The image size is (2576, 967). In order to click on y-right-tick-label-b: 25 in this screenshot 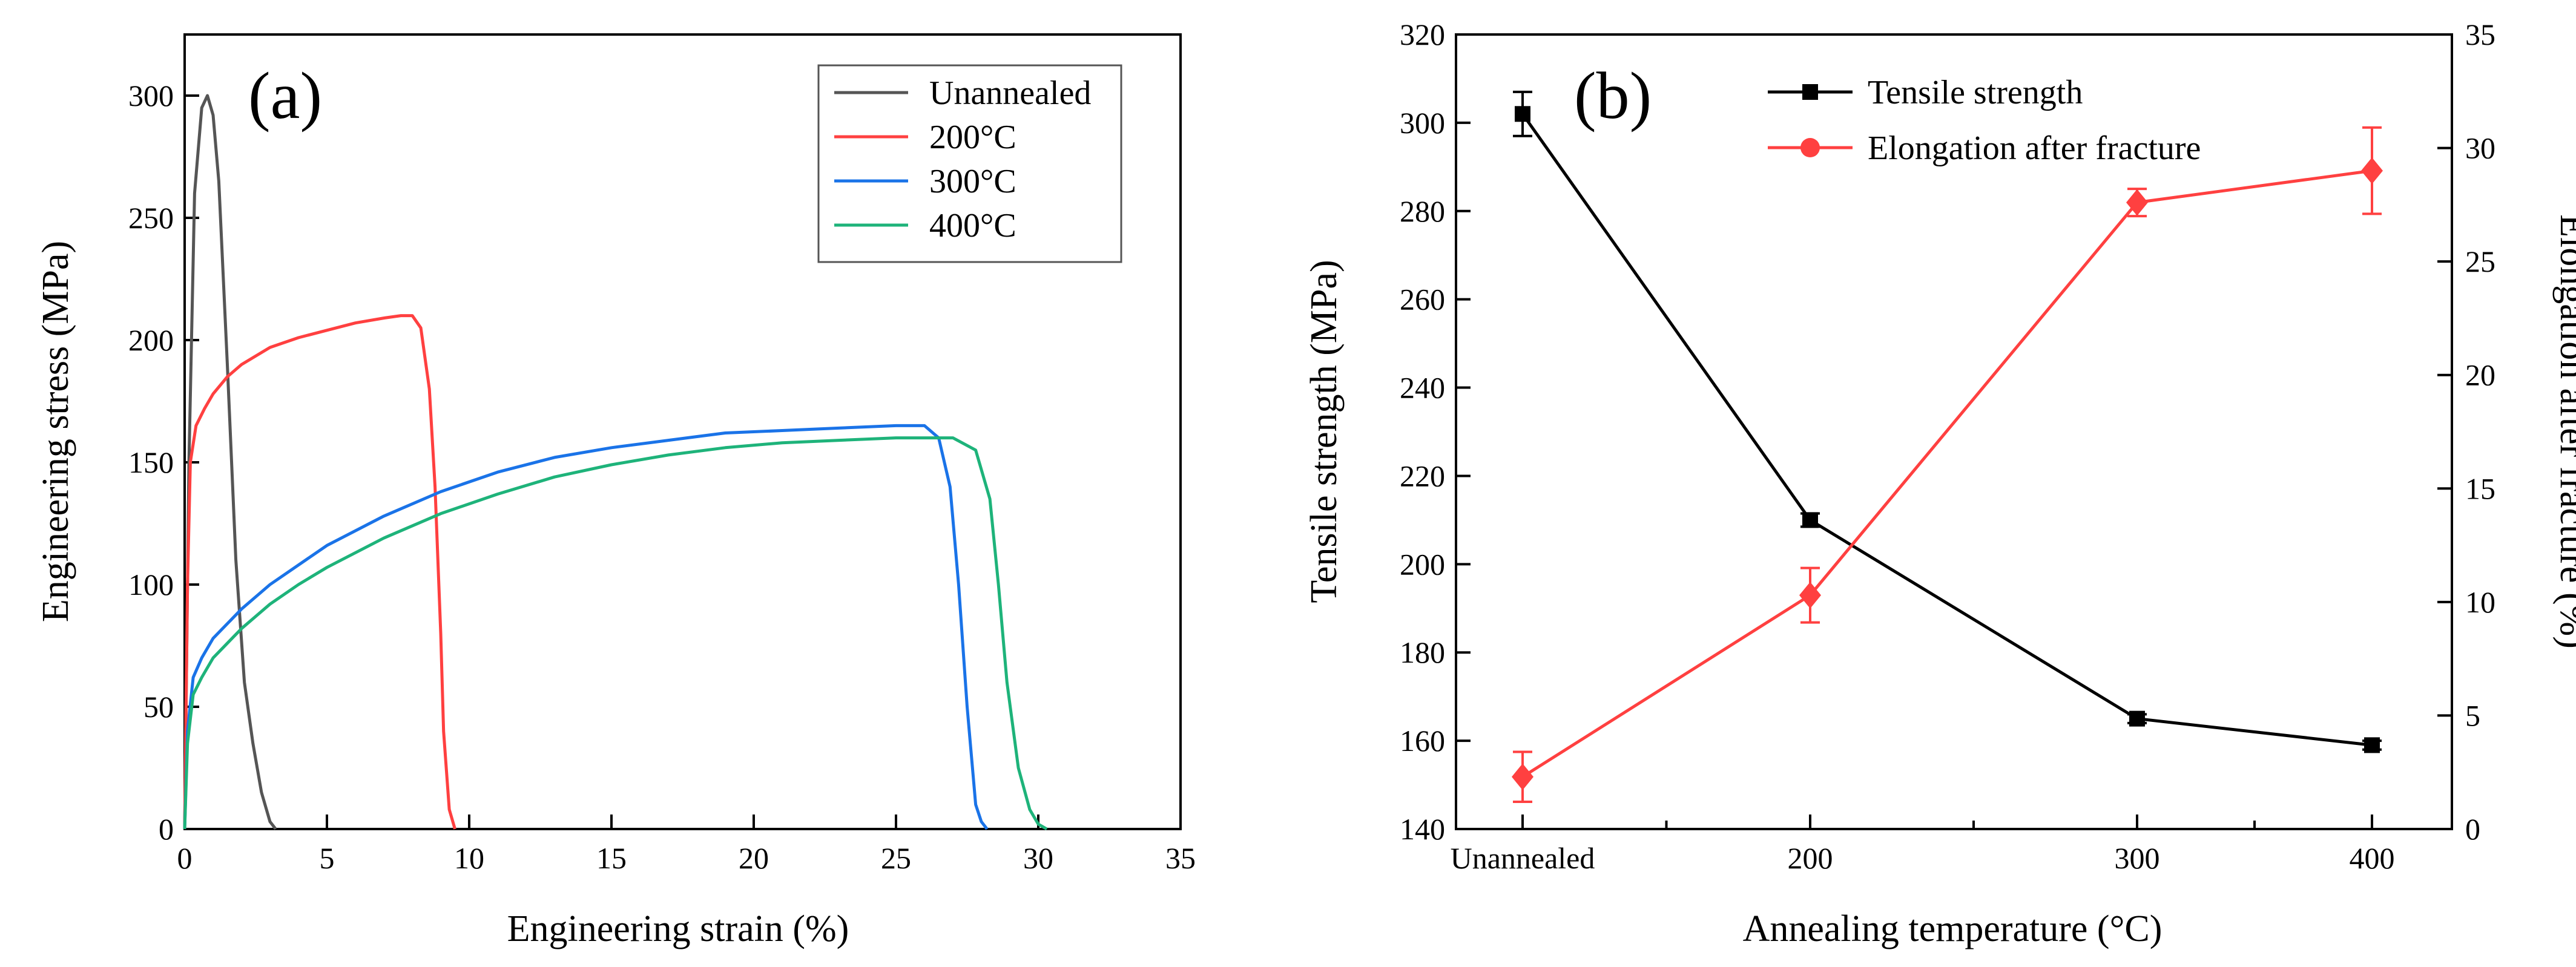, I will do `click(2480, 261)`.